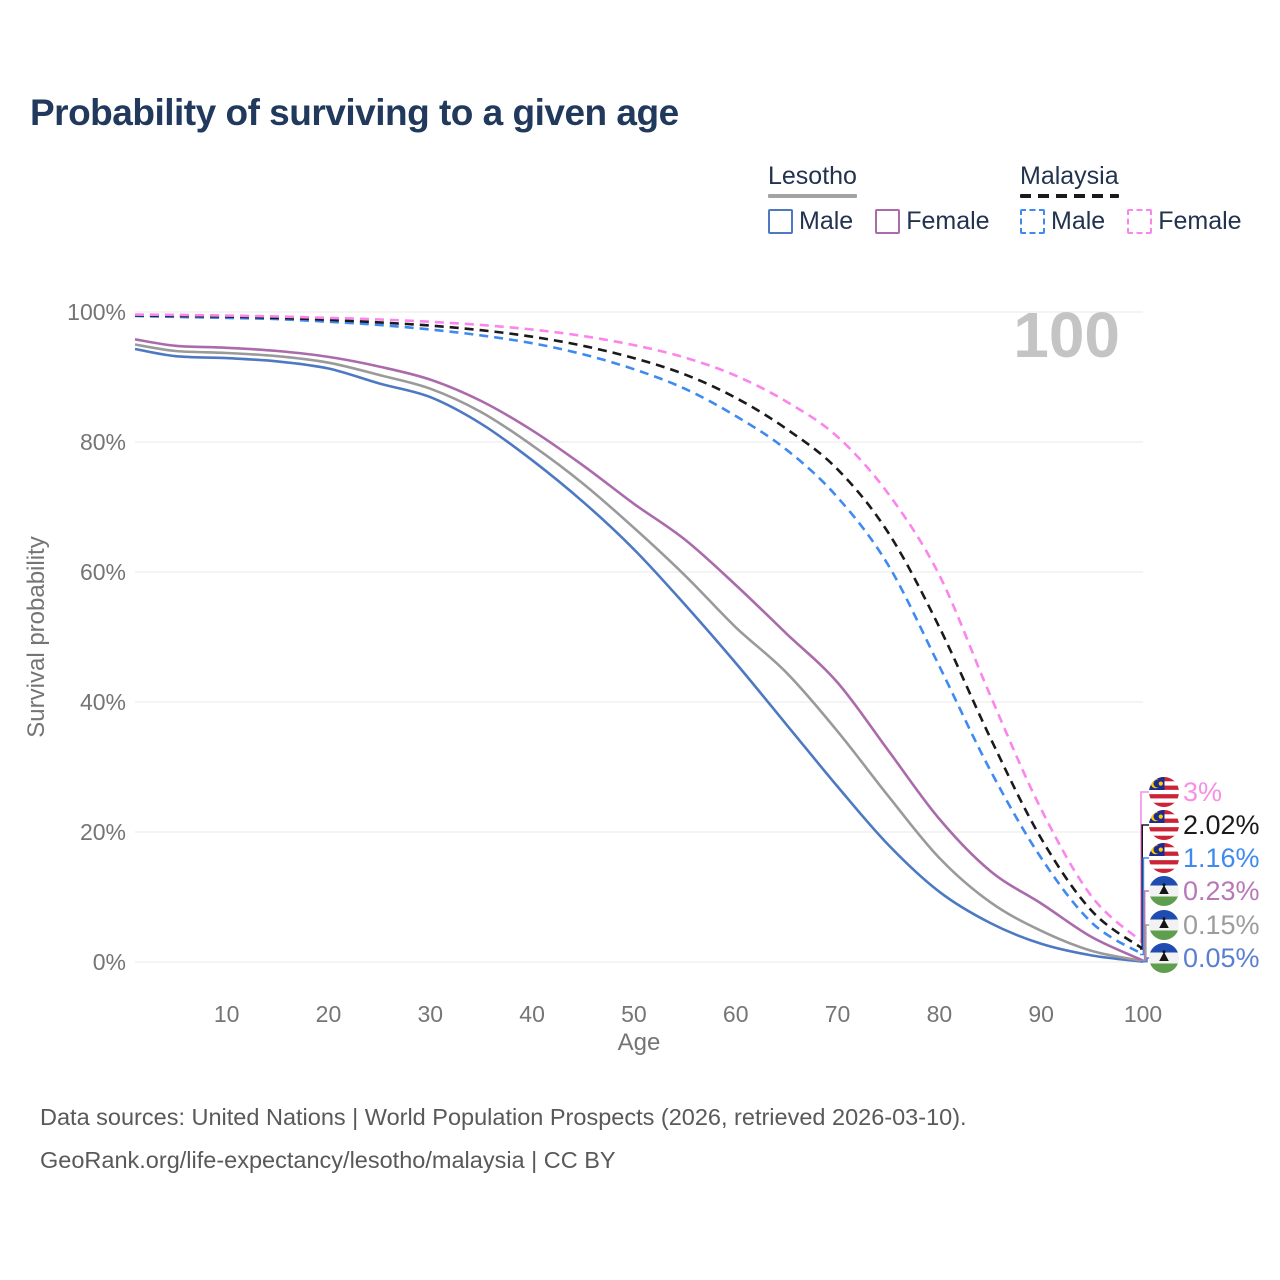 This screenshot has width=1280, height=1280. I want to click on x-tick-label: 80, so click(940, 1014).